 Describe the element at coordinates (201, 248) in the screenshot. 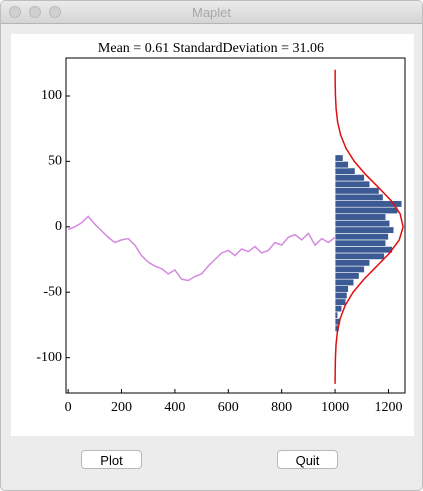

I see `walk-line` at that location.